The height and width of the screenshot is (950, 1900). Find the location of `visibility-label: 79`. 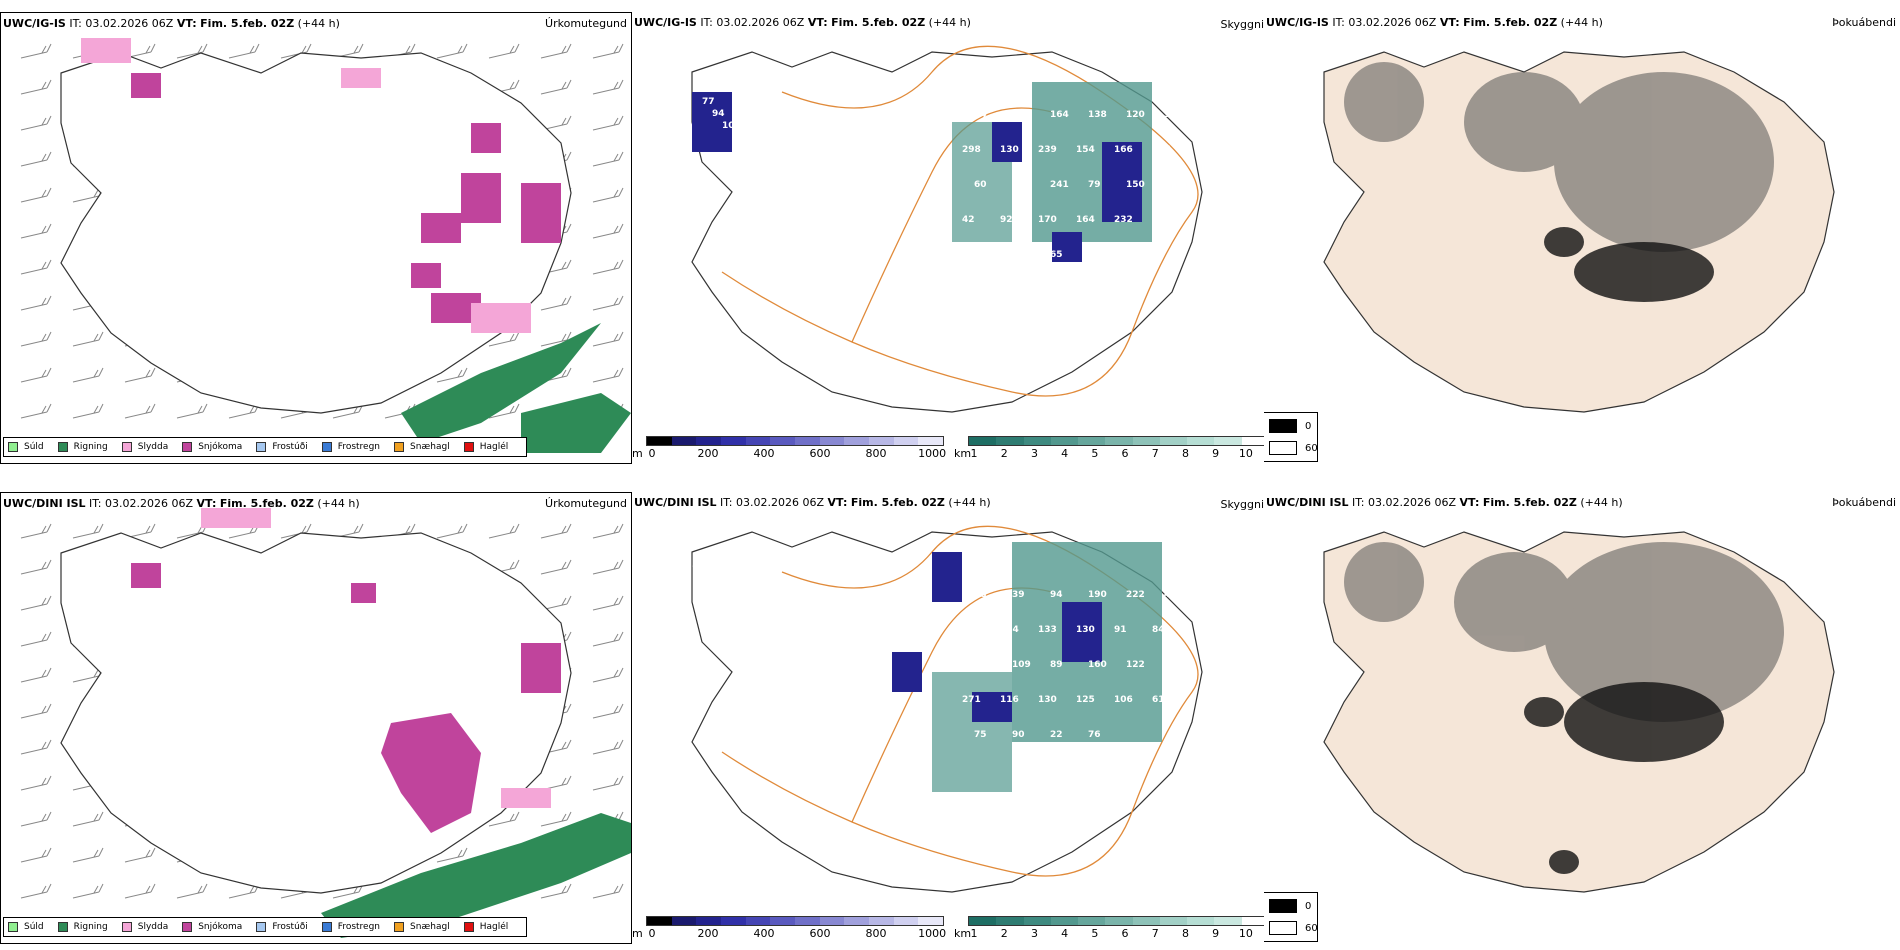

visibility-label: 79 is located at coordinates (1094, 185).